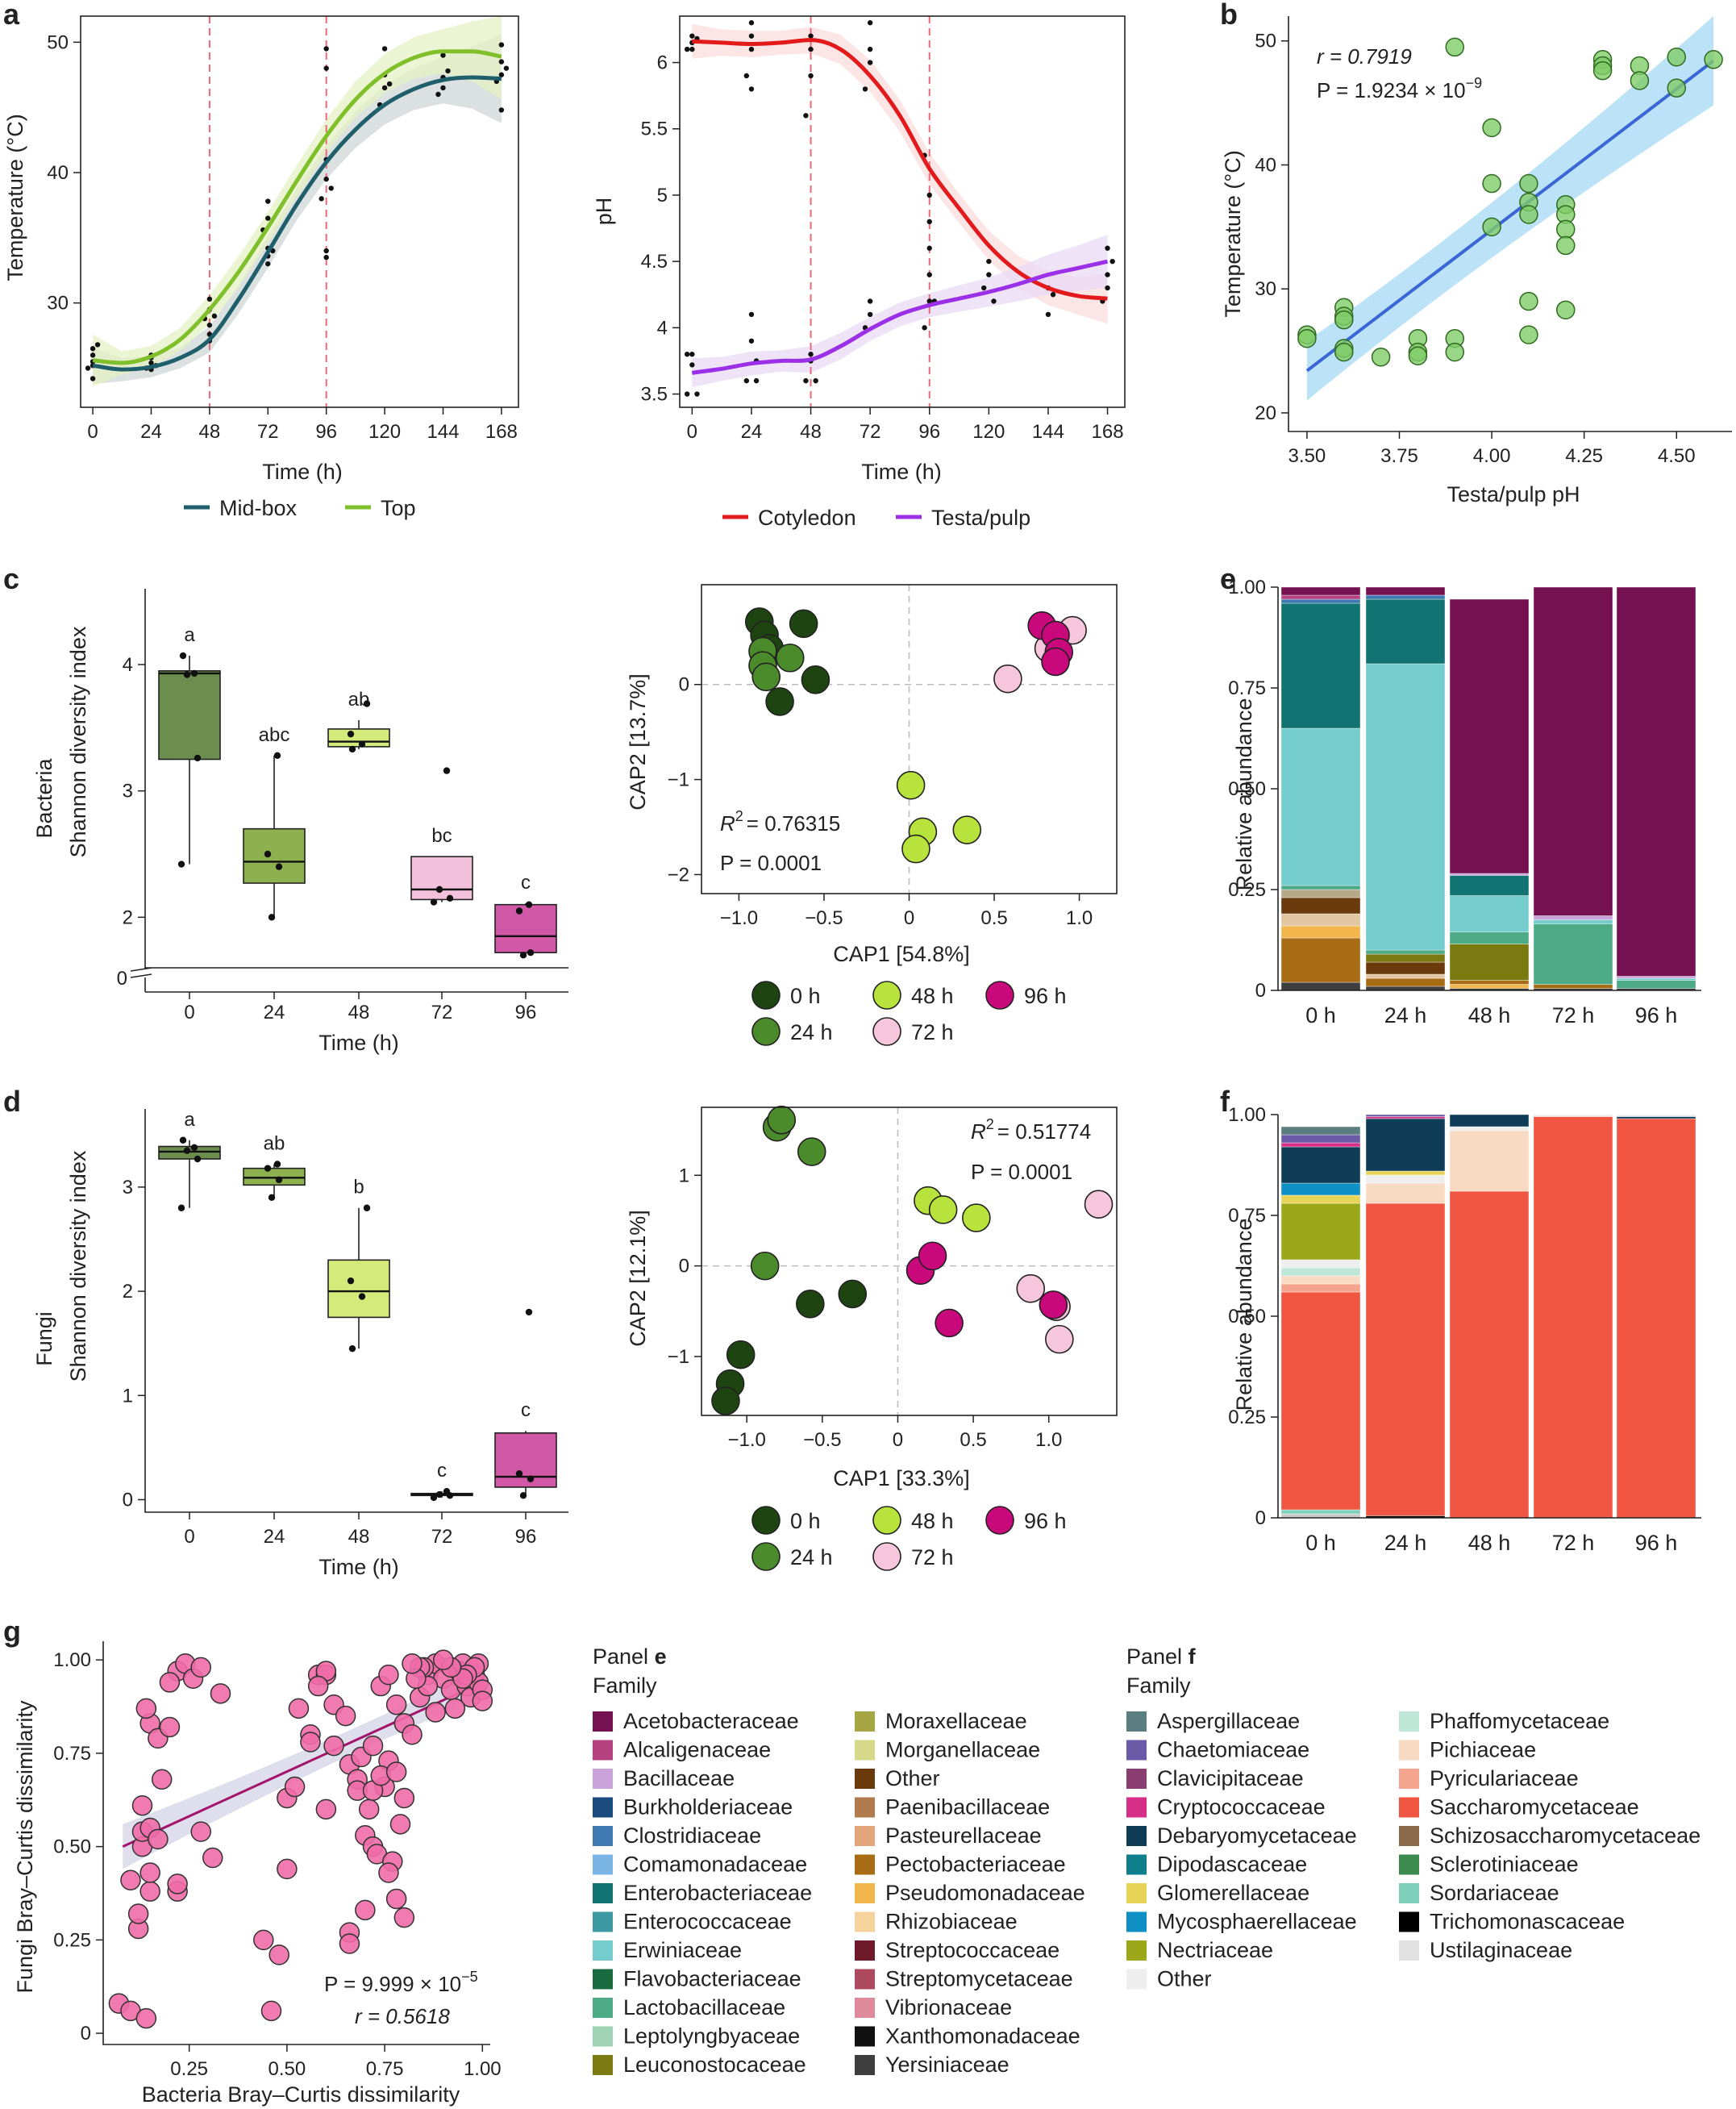 The height and width of the screenshot is (2109, 1736). What do you see at coordinates (973, 1440) in the screenshot?
I see `fungi-cap-xtick-label: 0.5` at bounding box center [973, 1440].